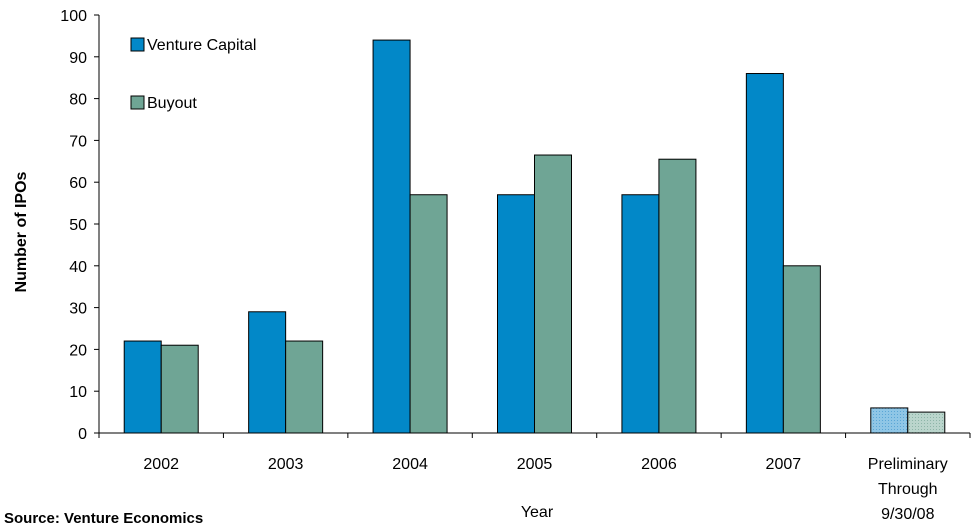  What do you see at coordinates (78, 183) in the screenshot?
I see `y-tick-label: 60` at bounding box center [78, 183].